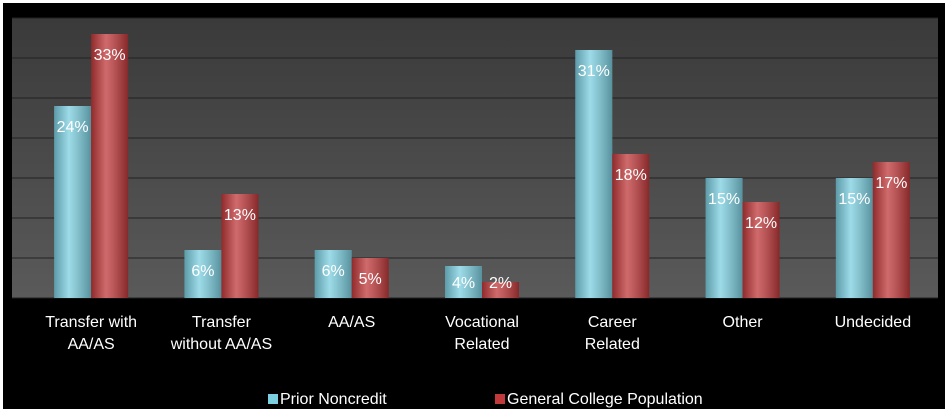 Image resolution: width=948 pixels, height=412 pixels. I want to click on x-tick-label: Transfer without AA/AS, so click(221, 333).